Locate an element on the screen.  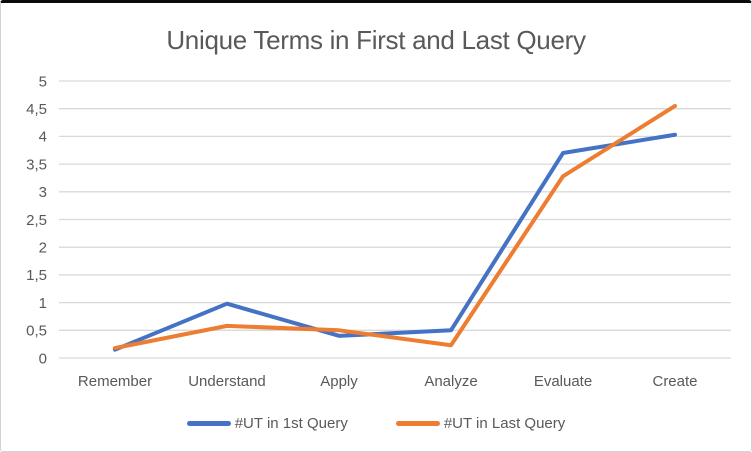
legend-item-ut-1st-query: #UT in 1st Query is located at coordinates (267, 423).